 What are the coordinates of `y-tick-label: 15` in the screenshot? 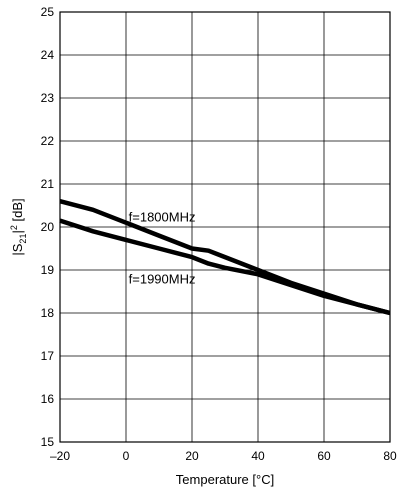 It's located at (48, 442).